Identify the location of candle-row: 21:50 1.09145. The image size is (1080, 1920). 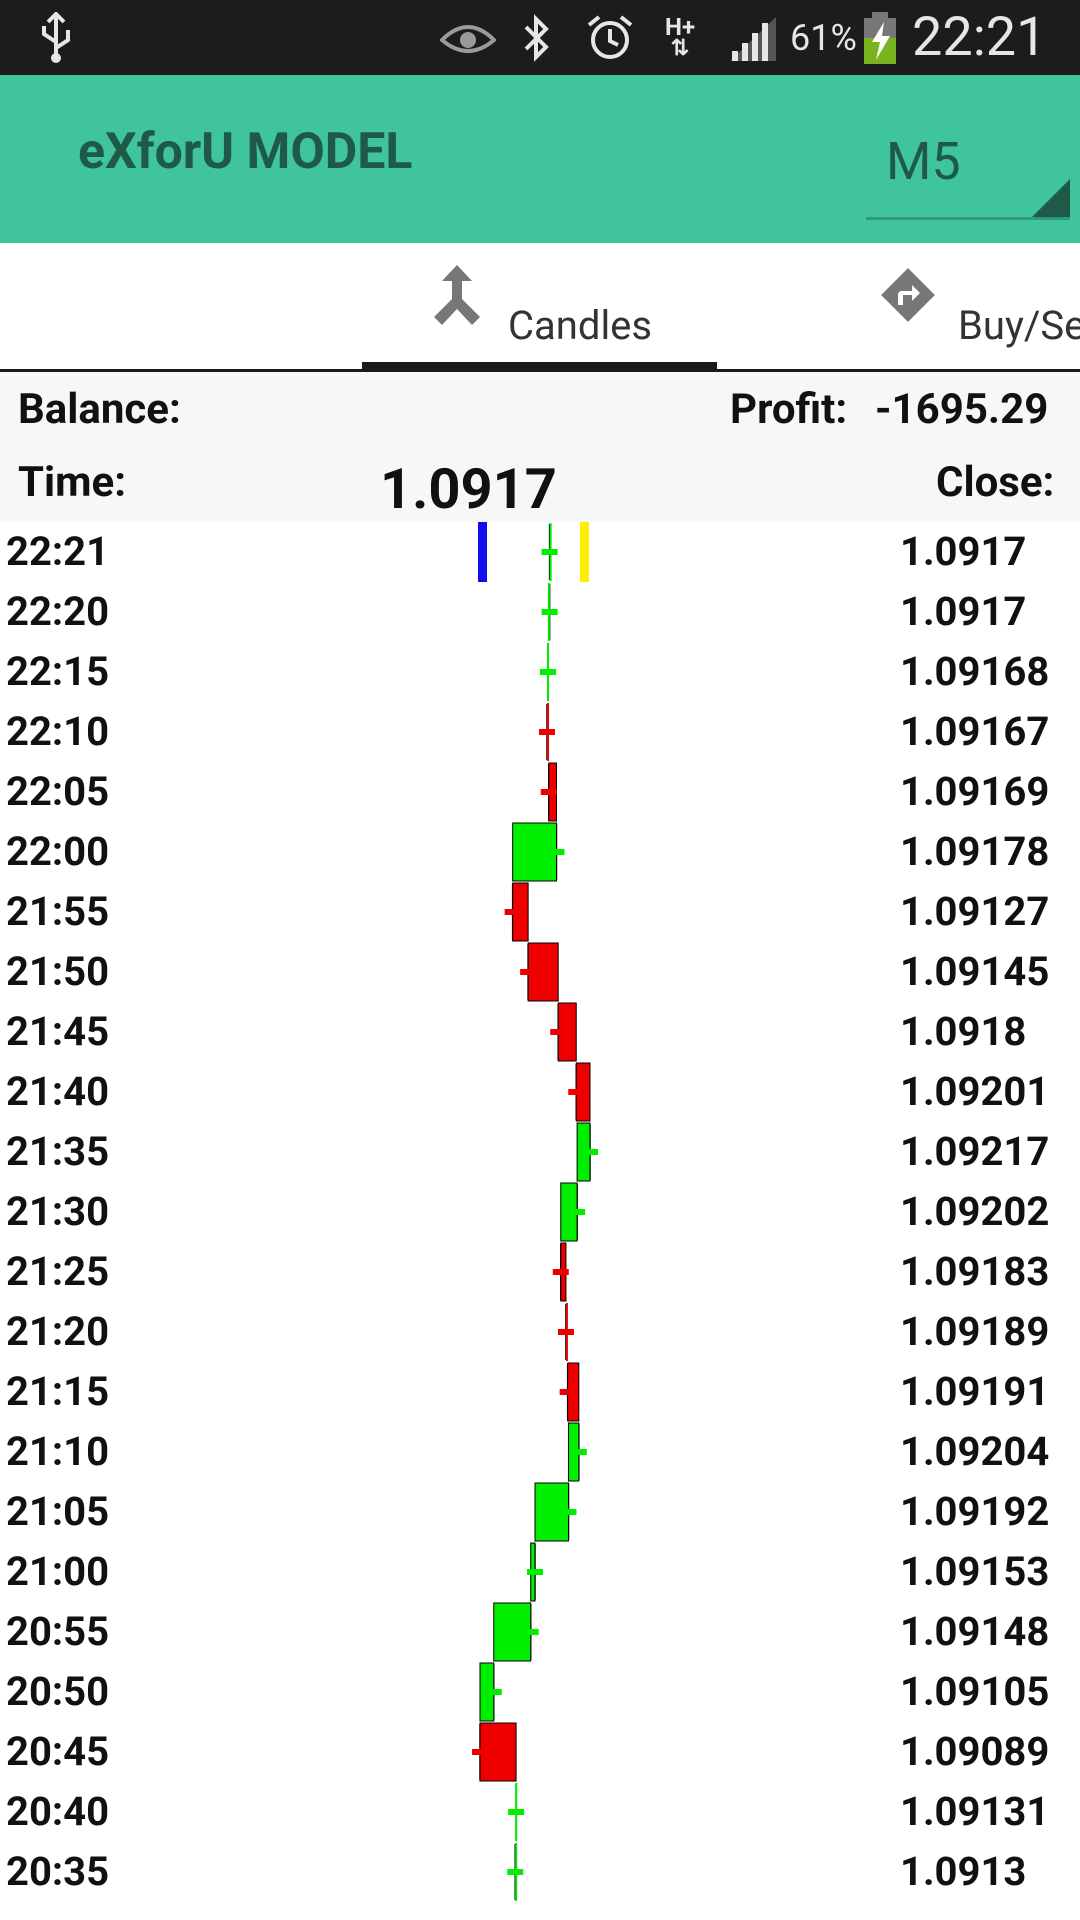
(540, 972).